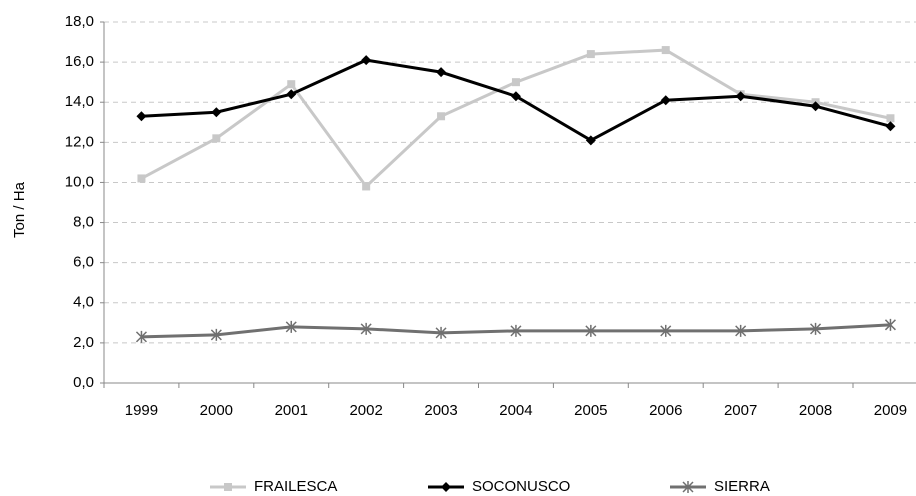 This screenshot has width=916, height=496. What do you see at coordinates (83, 262) in the screenshot?
I see `y-tick-label: 6,0` at bounding box center [83, 262].